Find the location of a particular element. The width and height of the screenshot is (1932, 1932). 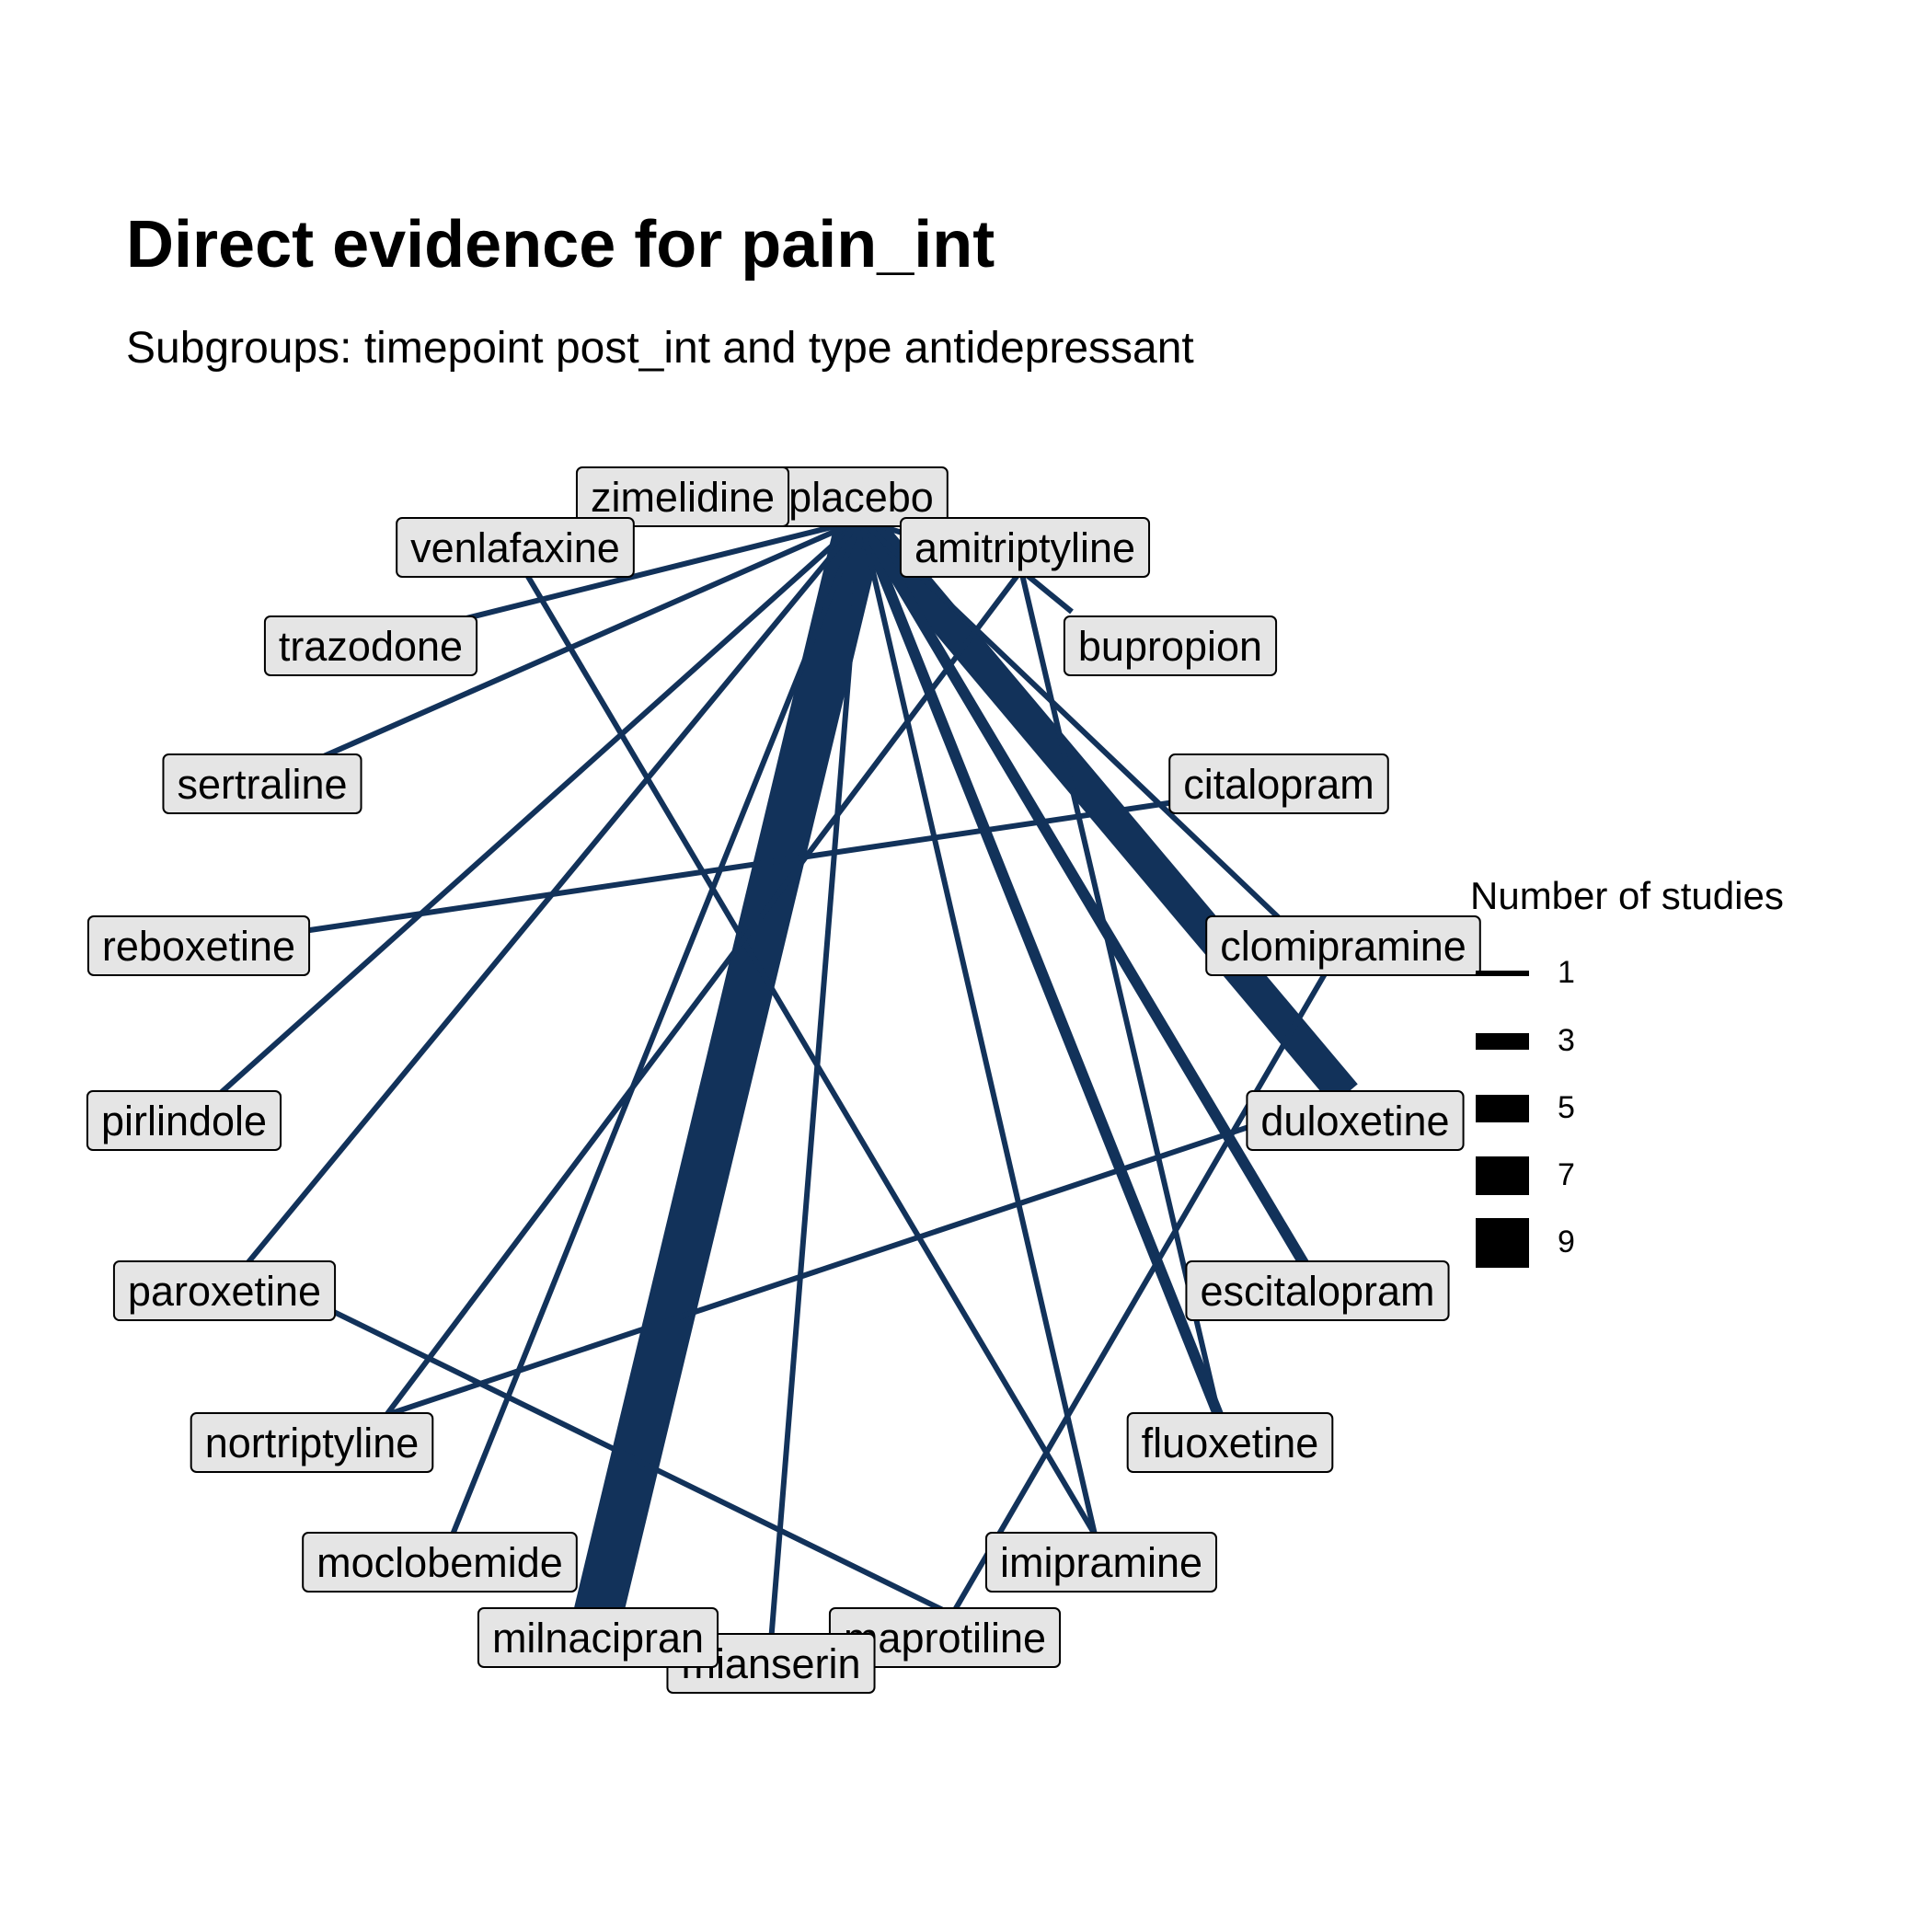

node-label-maprotiline: maprotiline is located at coordinates (945, 1638).